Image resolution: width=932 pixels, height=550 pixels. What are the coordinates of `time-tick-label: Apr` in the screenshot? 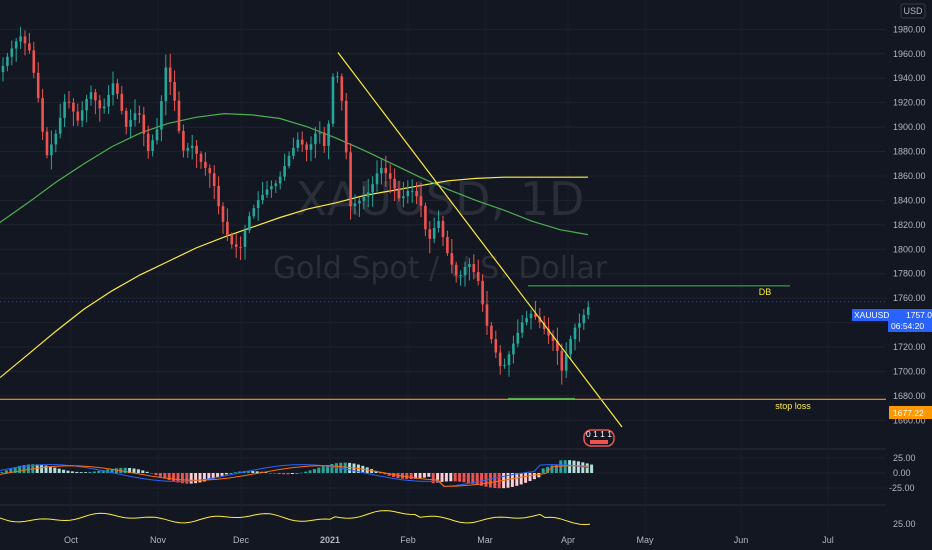 It's located at (568, 540).